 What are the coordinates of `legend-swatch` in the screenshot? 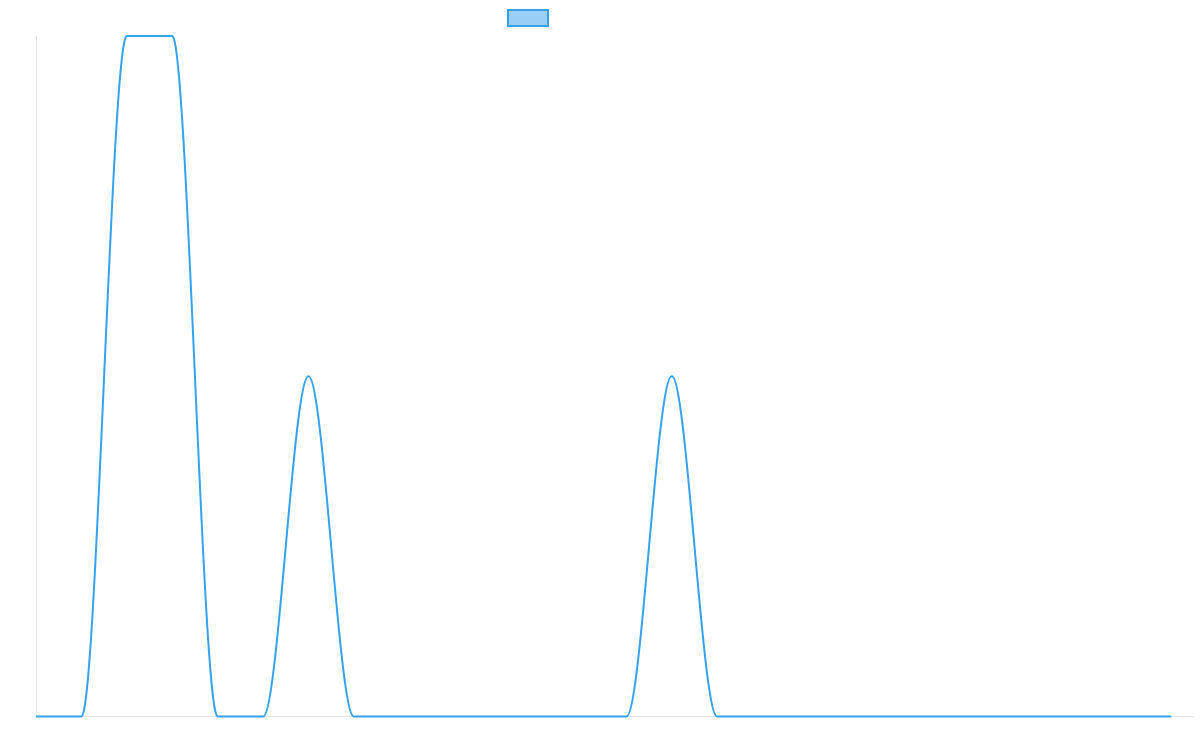 It's located at (528, 18).